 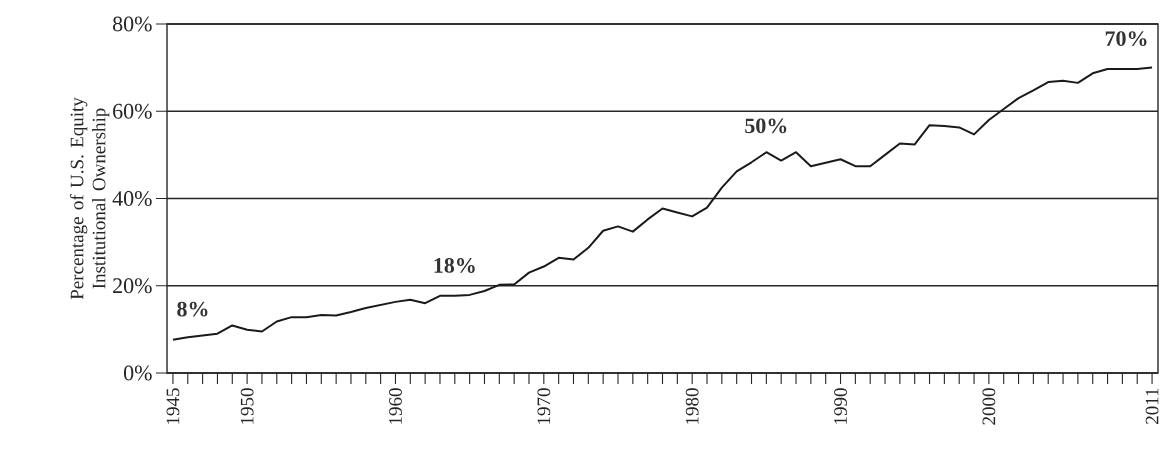 I want to click on y-axis-title: Percentage of U.S. Equity Institutional Ownership, so click(x=89, y=198).